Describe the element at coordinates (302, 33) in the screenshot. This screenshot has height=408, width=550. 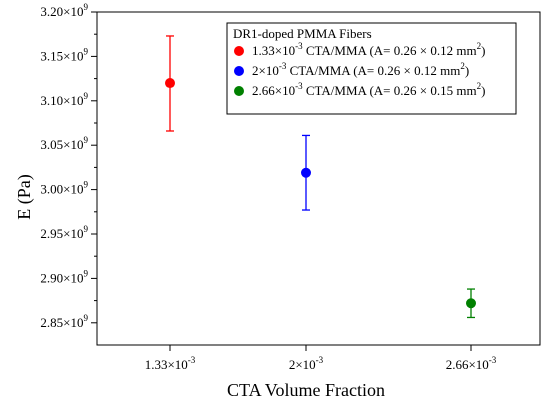
I see `legend-title: DR1-doped PMMA Fibers` at that location.